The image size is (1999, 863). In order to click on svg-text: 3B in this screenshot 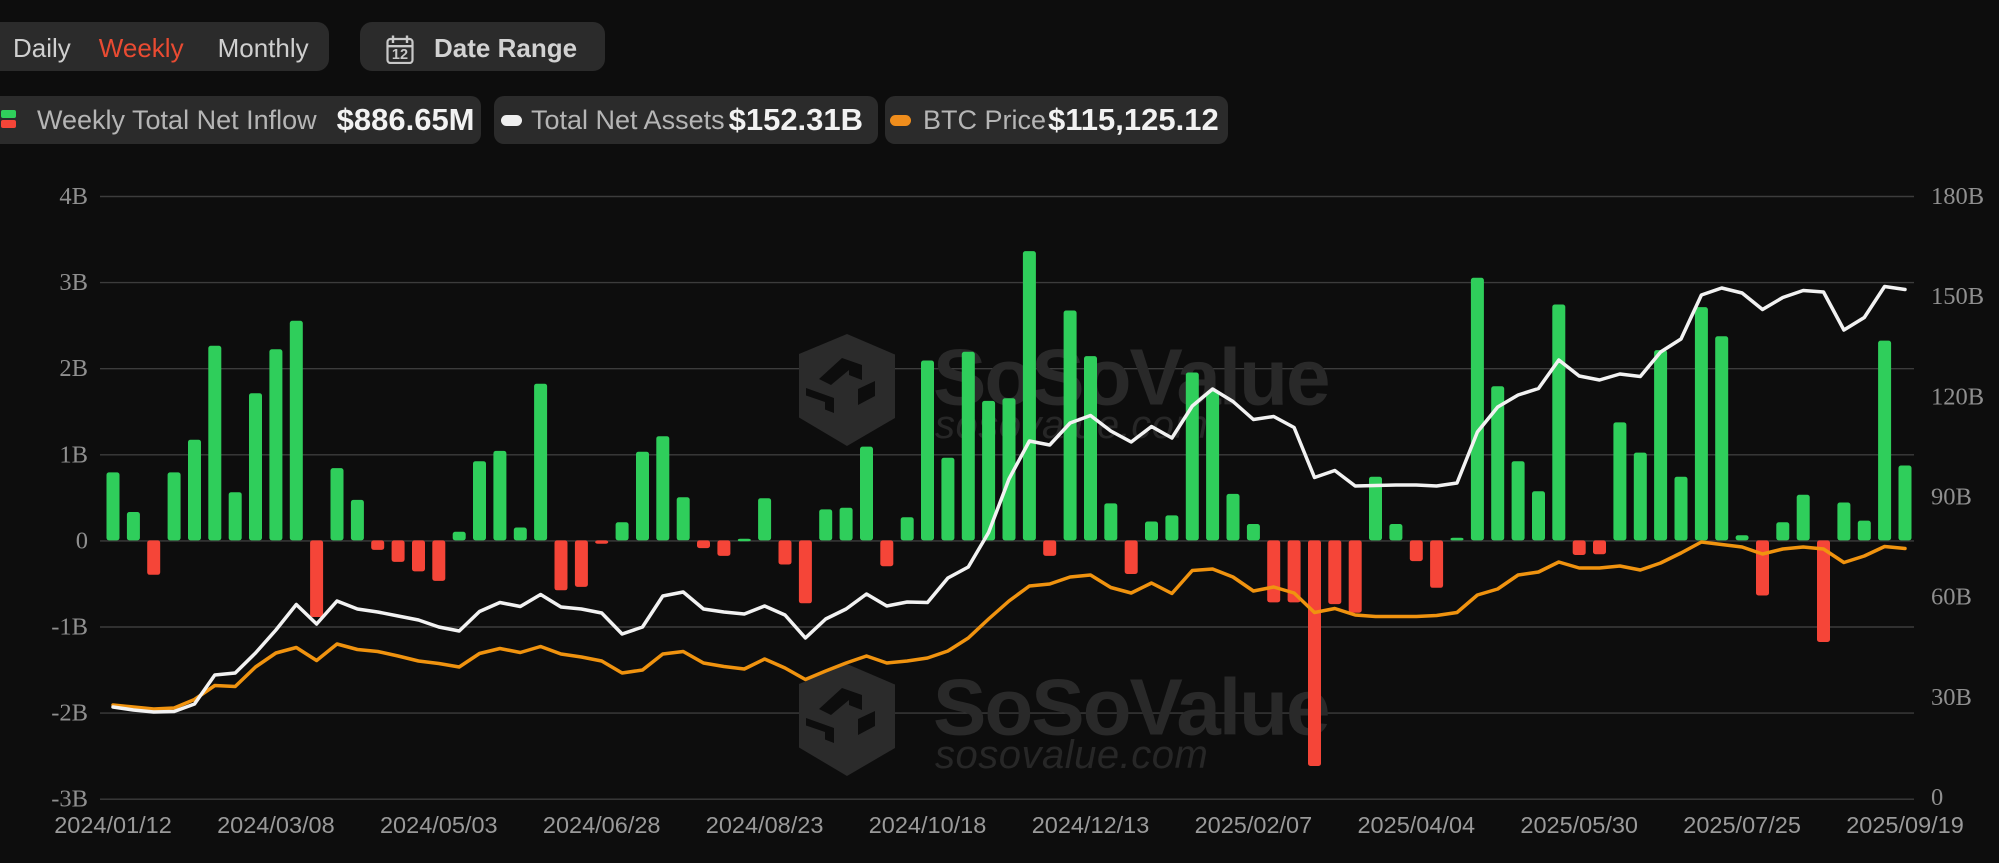, I will do `click(73, 282)`.